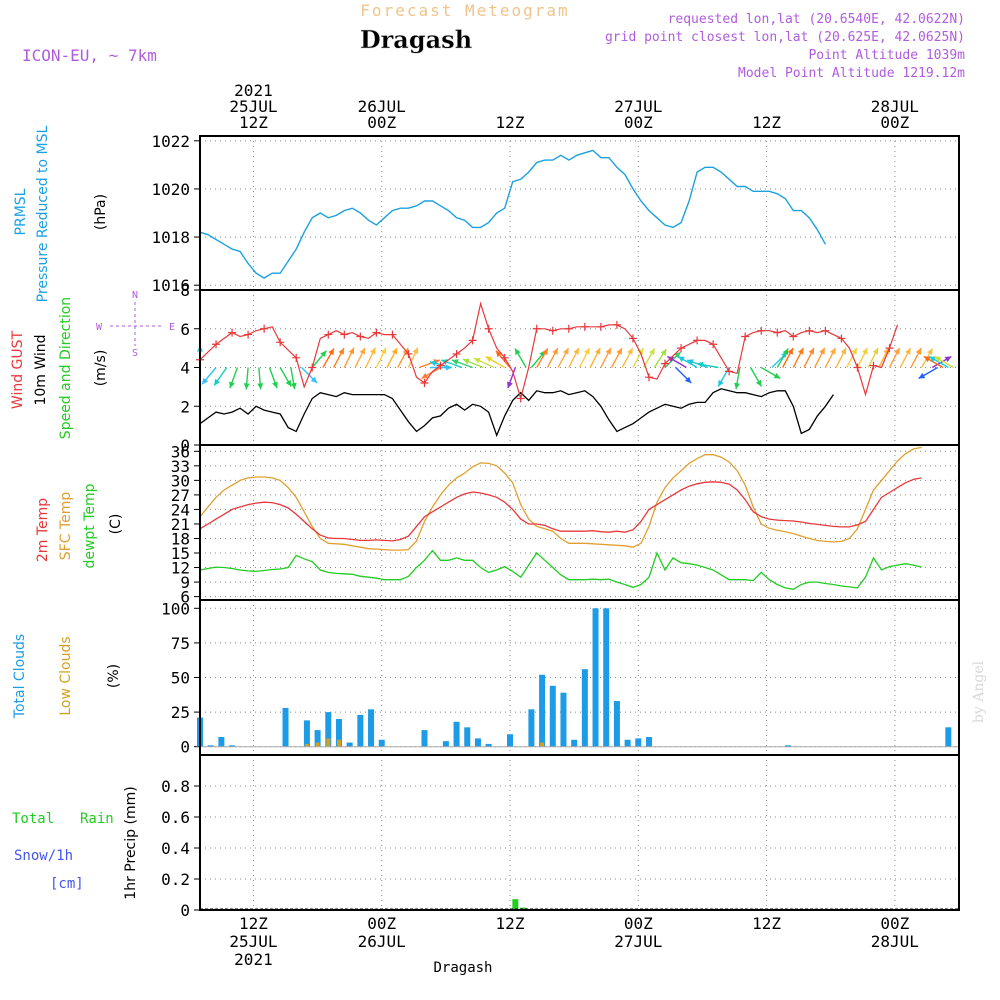 The height and width of the screenshot is (1000, 1000). Describe the element at coordinates (180, 538) in the screenshot. I see `temp-ytick-label: 18` at that location.